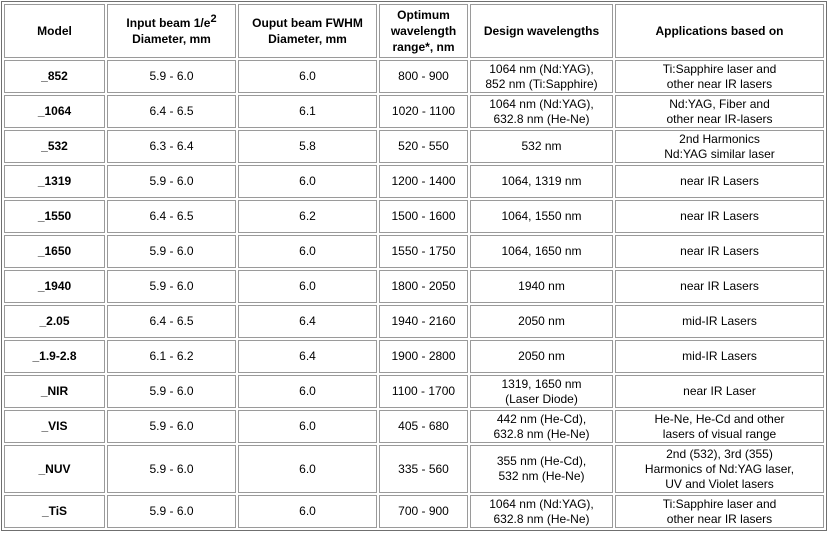 This screenshot has width=827, height=548. I want to click on cell-output-diameter: 6.1, so click(307, 111).